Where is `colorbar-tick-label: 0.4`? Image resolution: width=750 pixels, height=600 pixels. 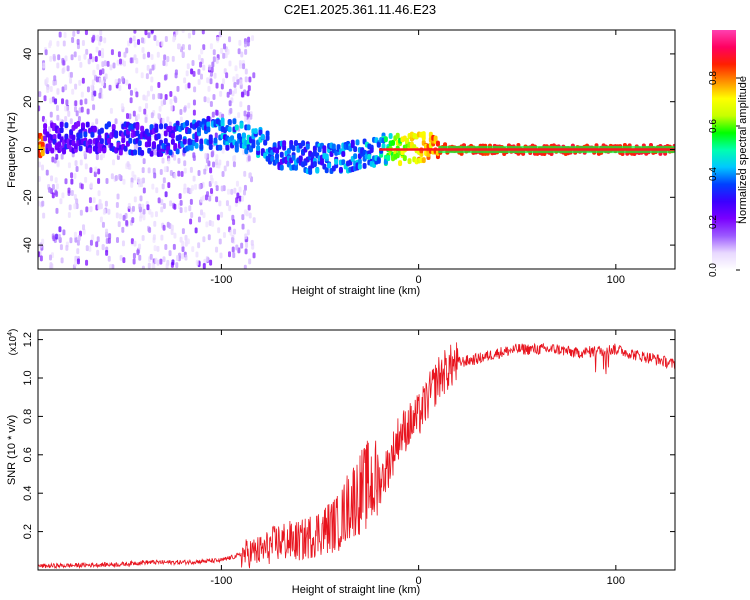 colorbar-tick-label: 0.4 is located at coordinates (713, 174).